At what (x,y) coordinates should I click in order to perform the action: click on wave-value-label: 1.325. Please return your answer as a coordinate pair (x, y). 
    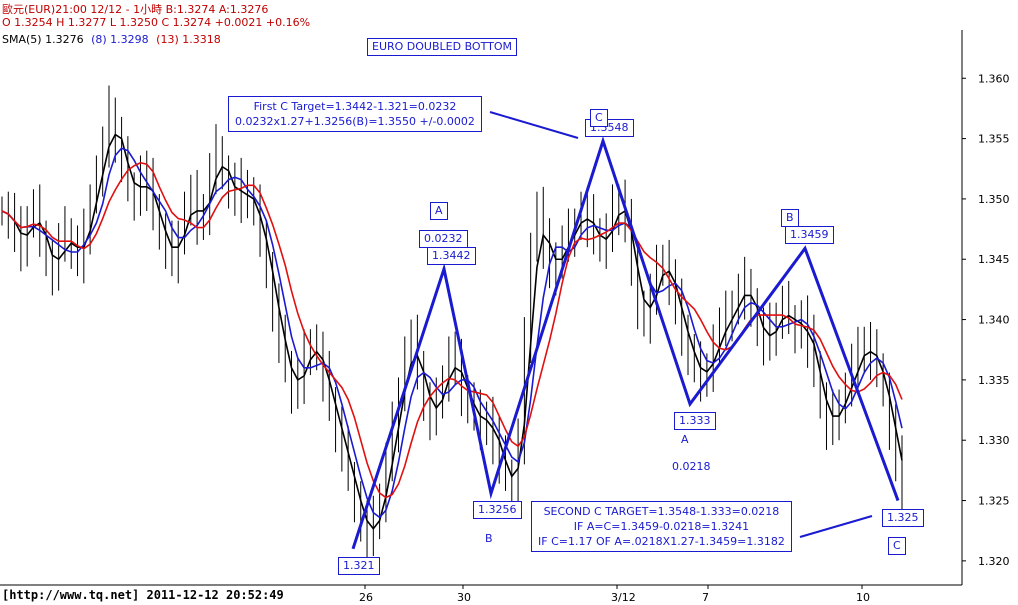
    Looking at the image, I should click on (903, 517).